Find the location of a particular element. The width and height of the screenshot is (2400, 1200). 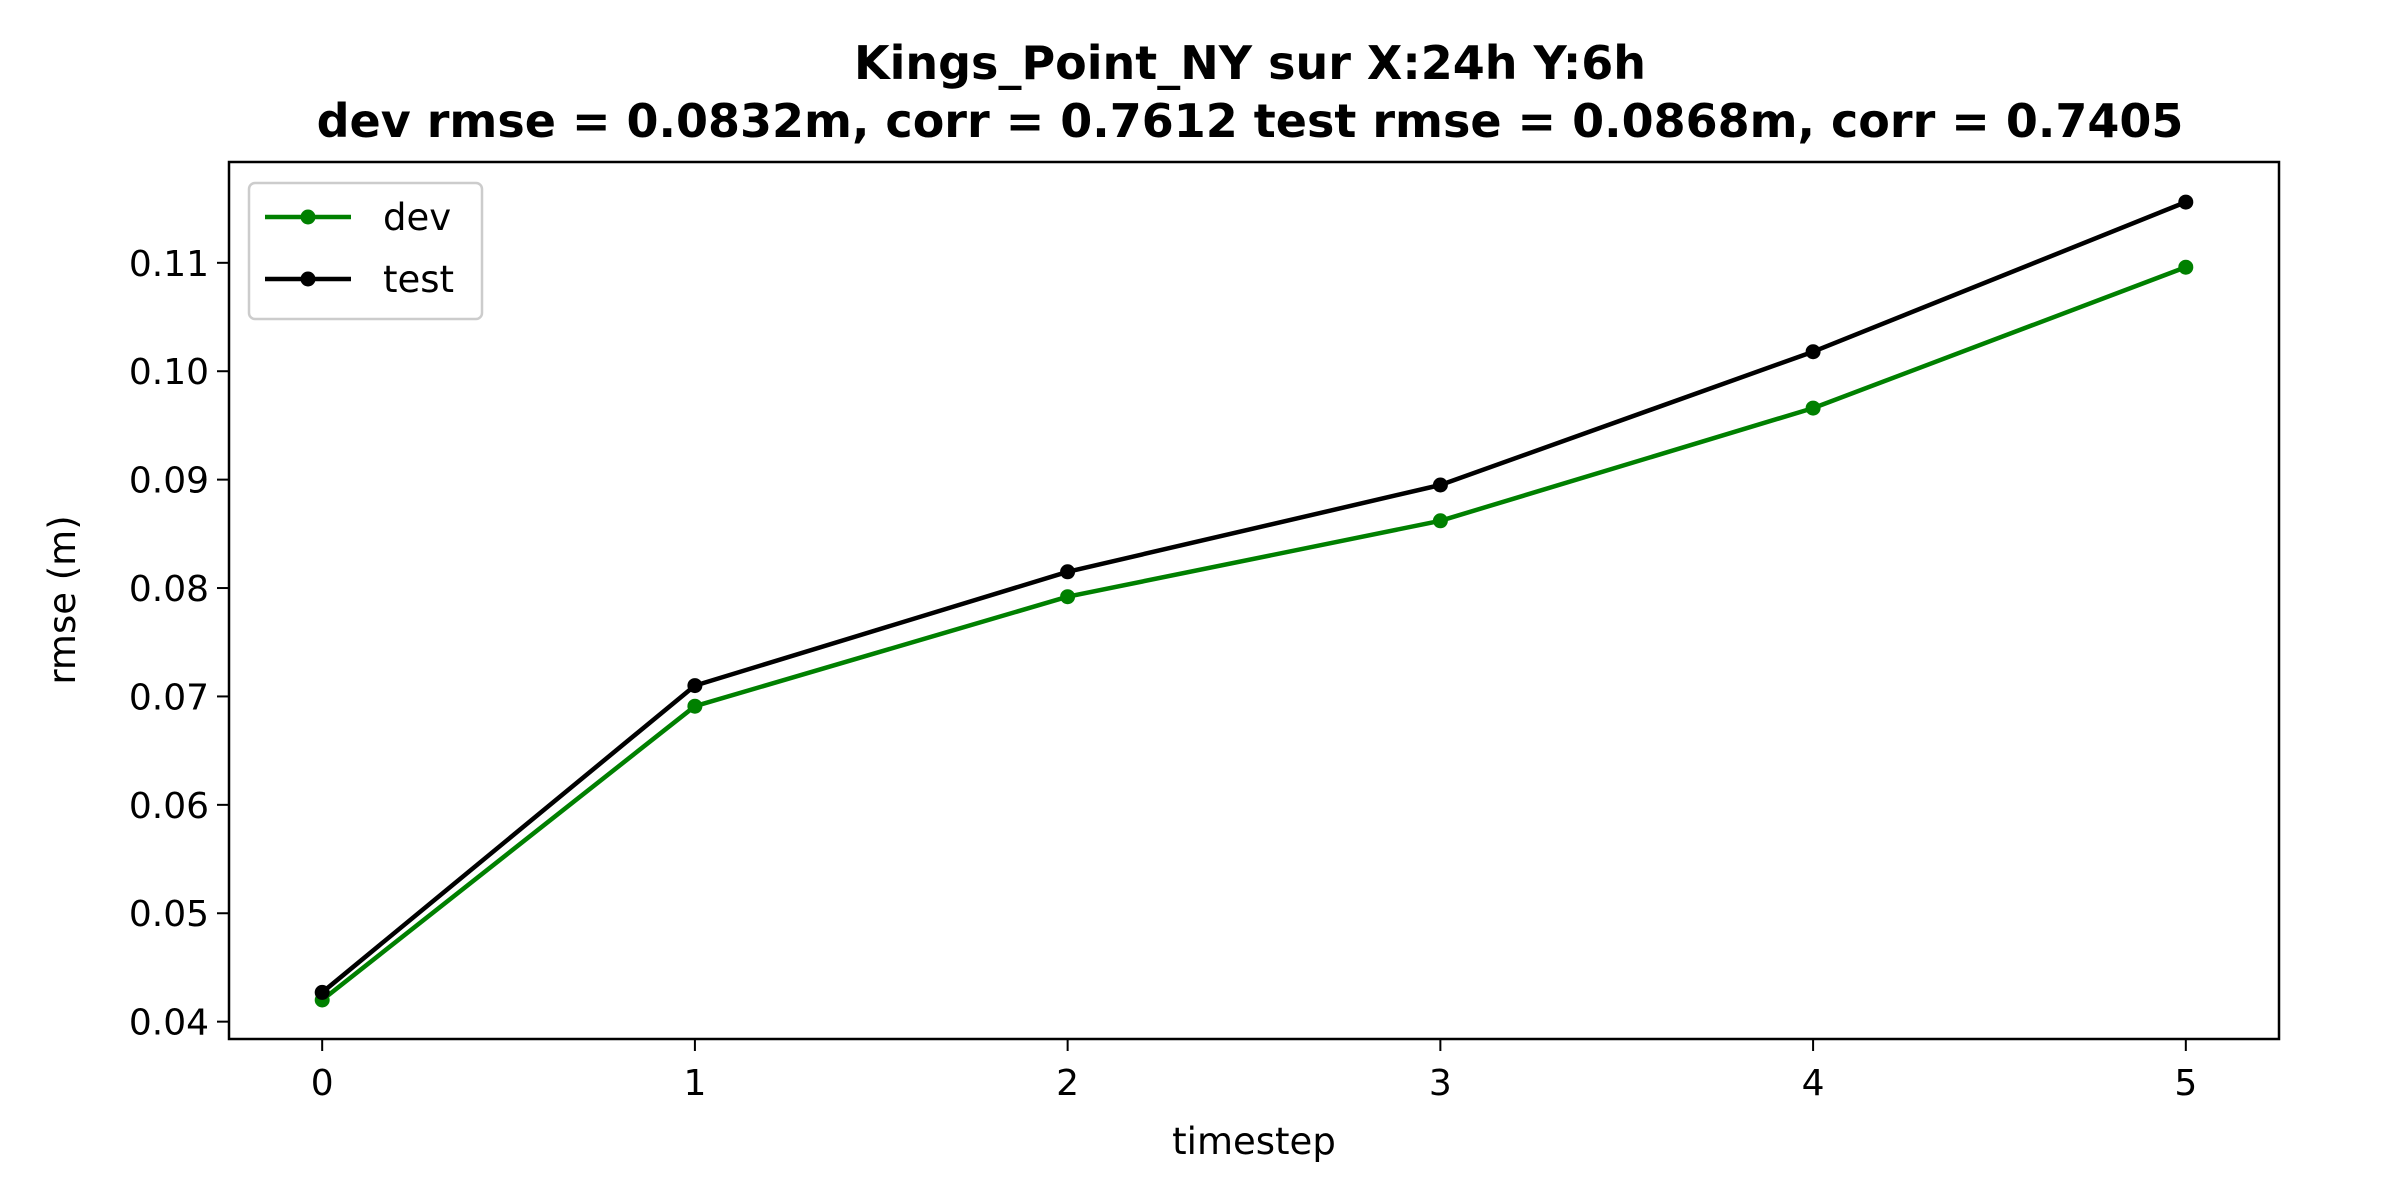

y-tick-label: 0.10 is located at coordinates (169, 372).